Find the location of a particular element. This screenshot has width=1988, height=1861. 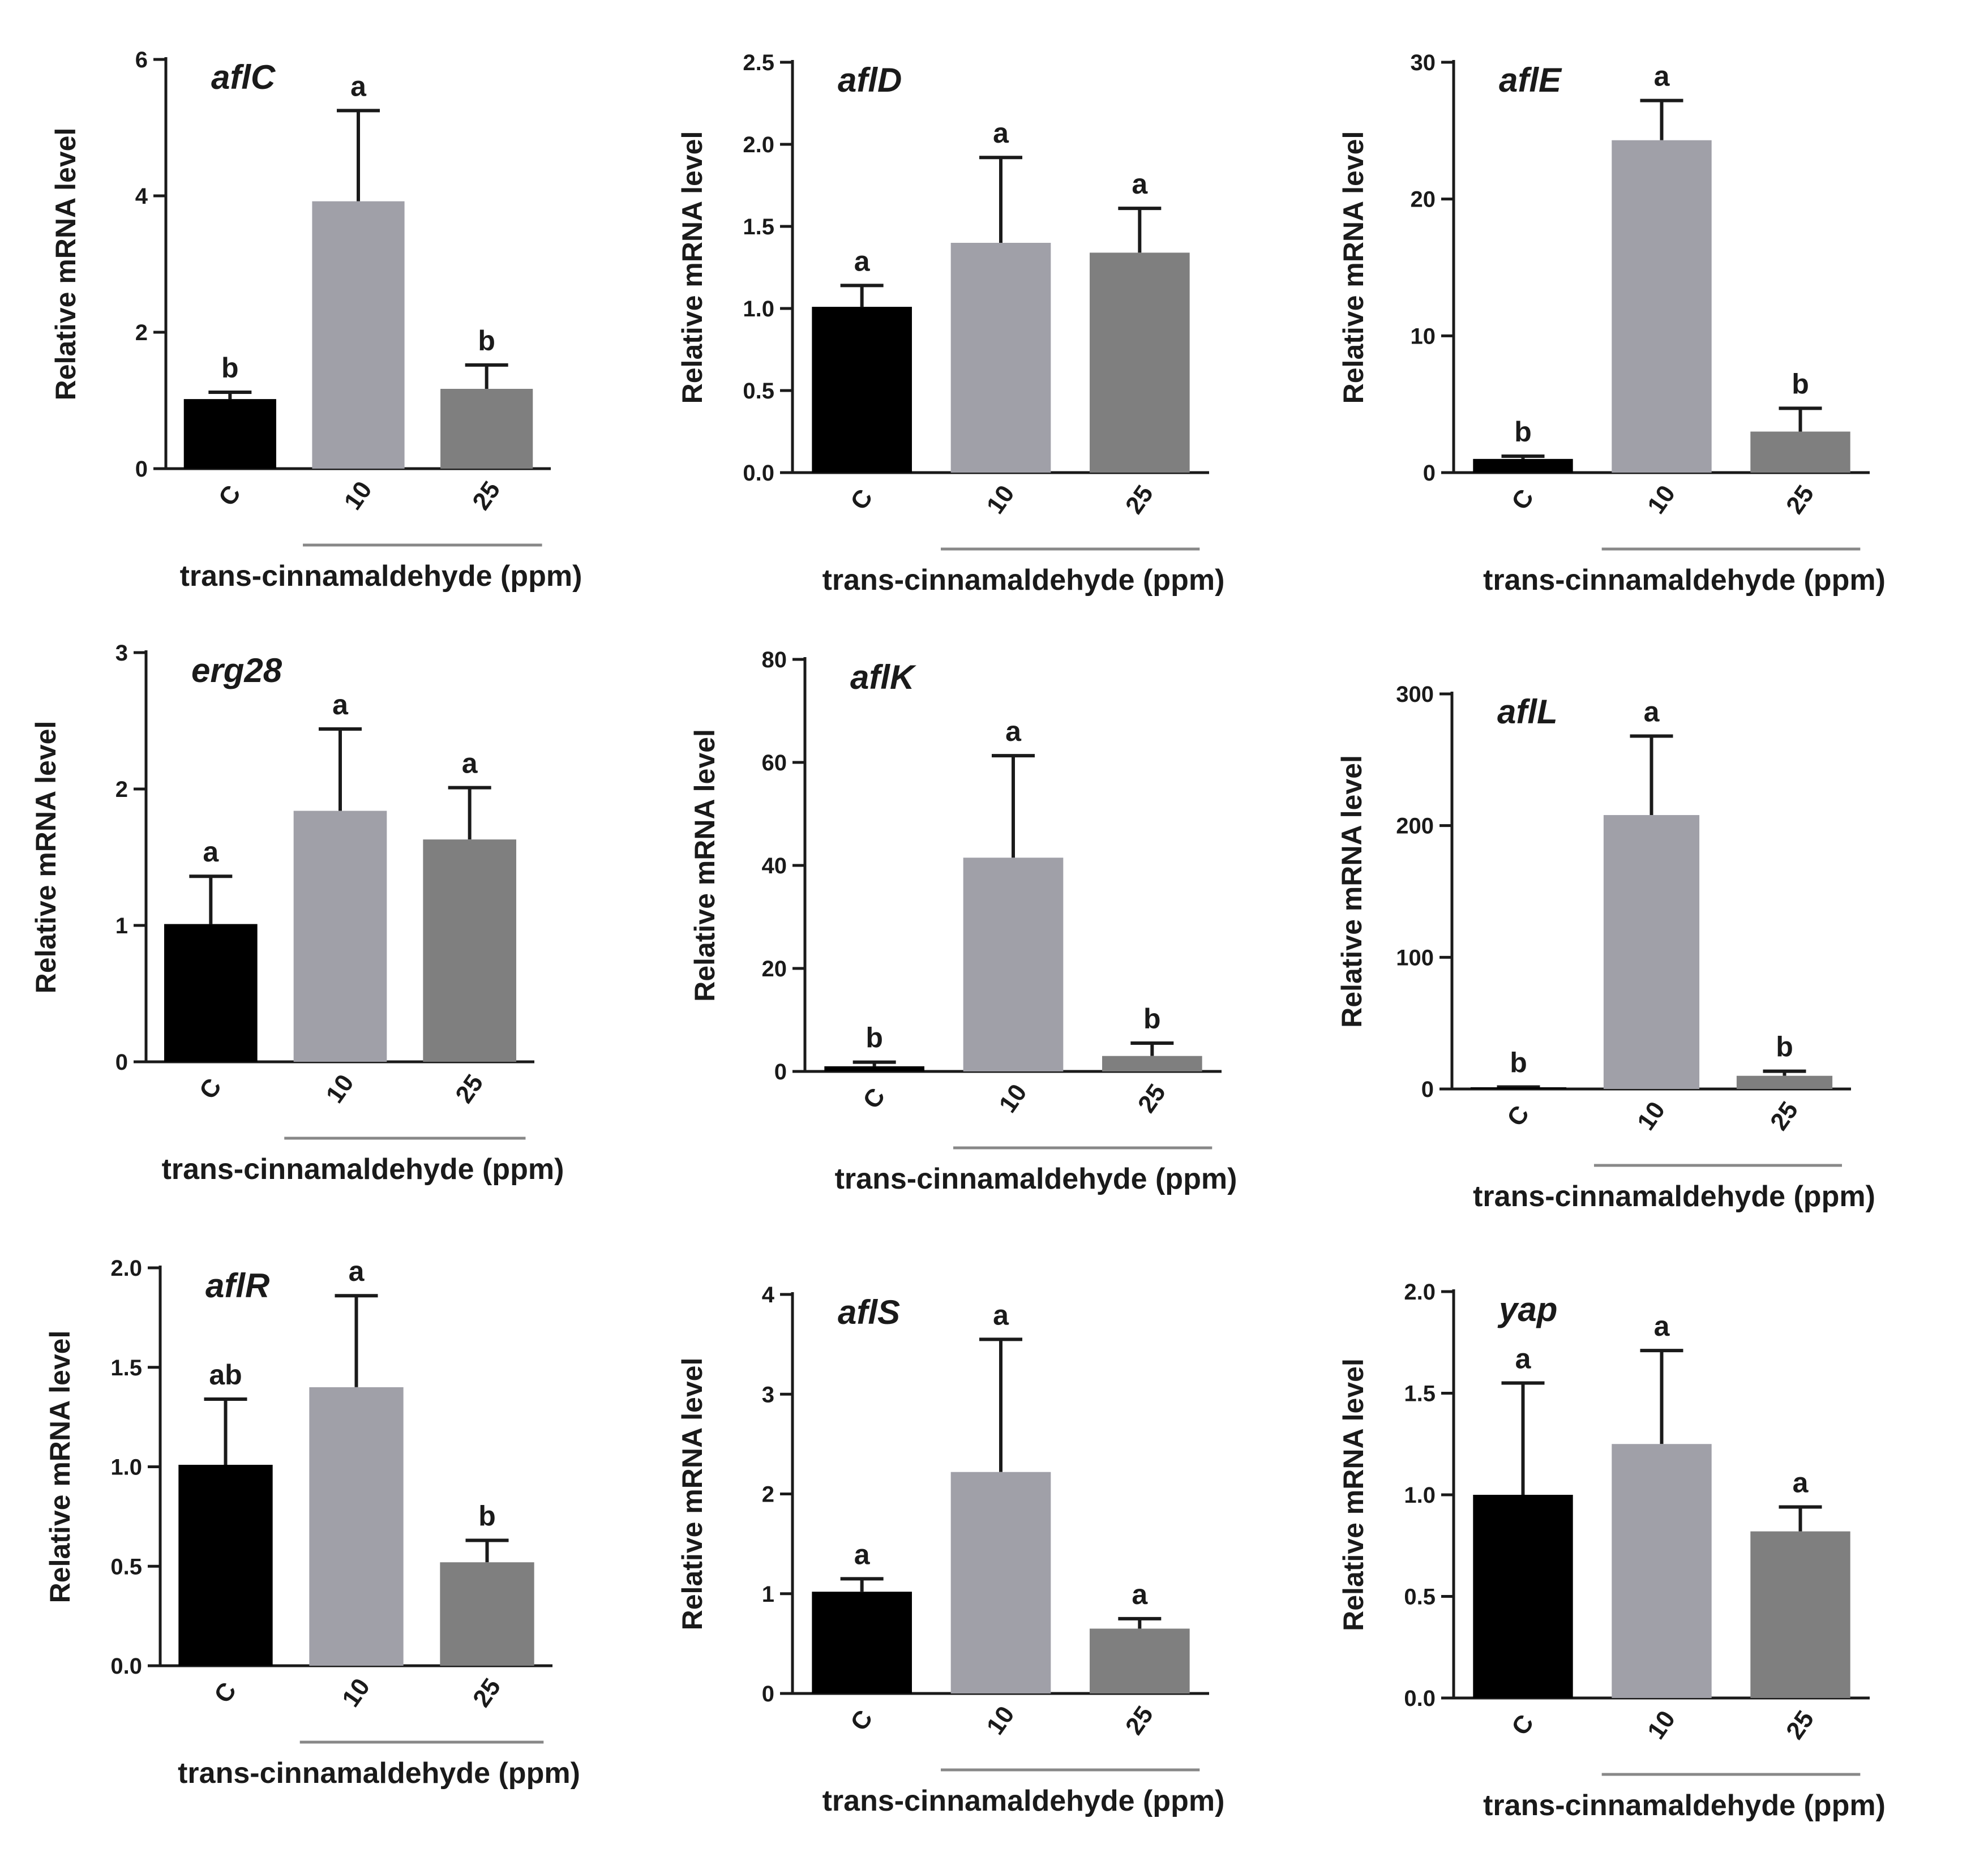

gene-title: aflS is located at coordinates (869, 1312).